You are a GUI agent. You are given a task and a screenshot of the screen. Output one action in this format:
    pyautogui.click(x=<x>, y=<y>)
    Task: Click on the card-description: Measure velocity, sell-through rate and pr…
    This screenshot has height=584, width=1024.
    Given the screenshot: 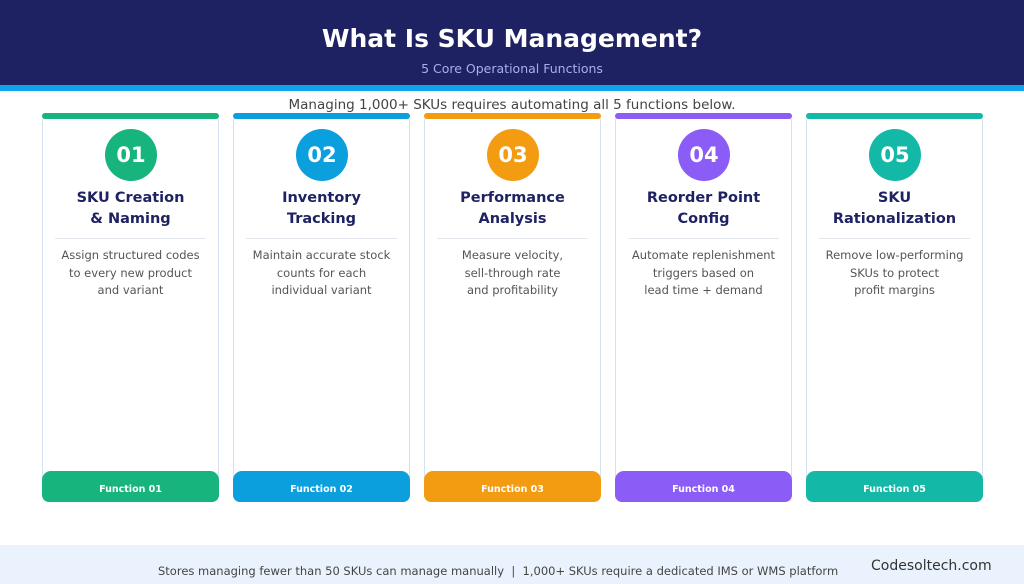 What is the action you would take?
    pyautogui.click(x=512, y=273)
    